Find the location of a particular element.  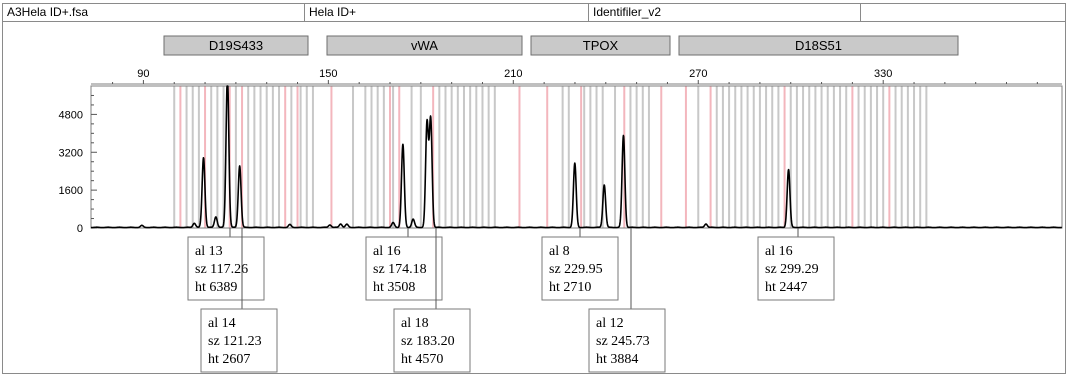

x-tick-label: 330 is located at coordinates (883, 74).